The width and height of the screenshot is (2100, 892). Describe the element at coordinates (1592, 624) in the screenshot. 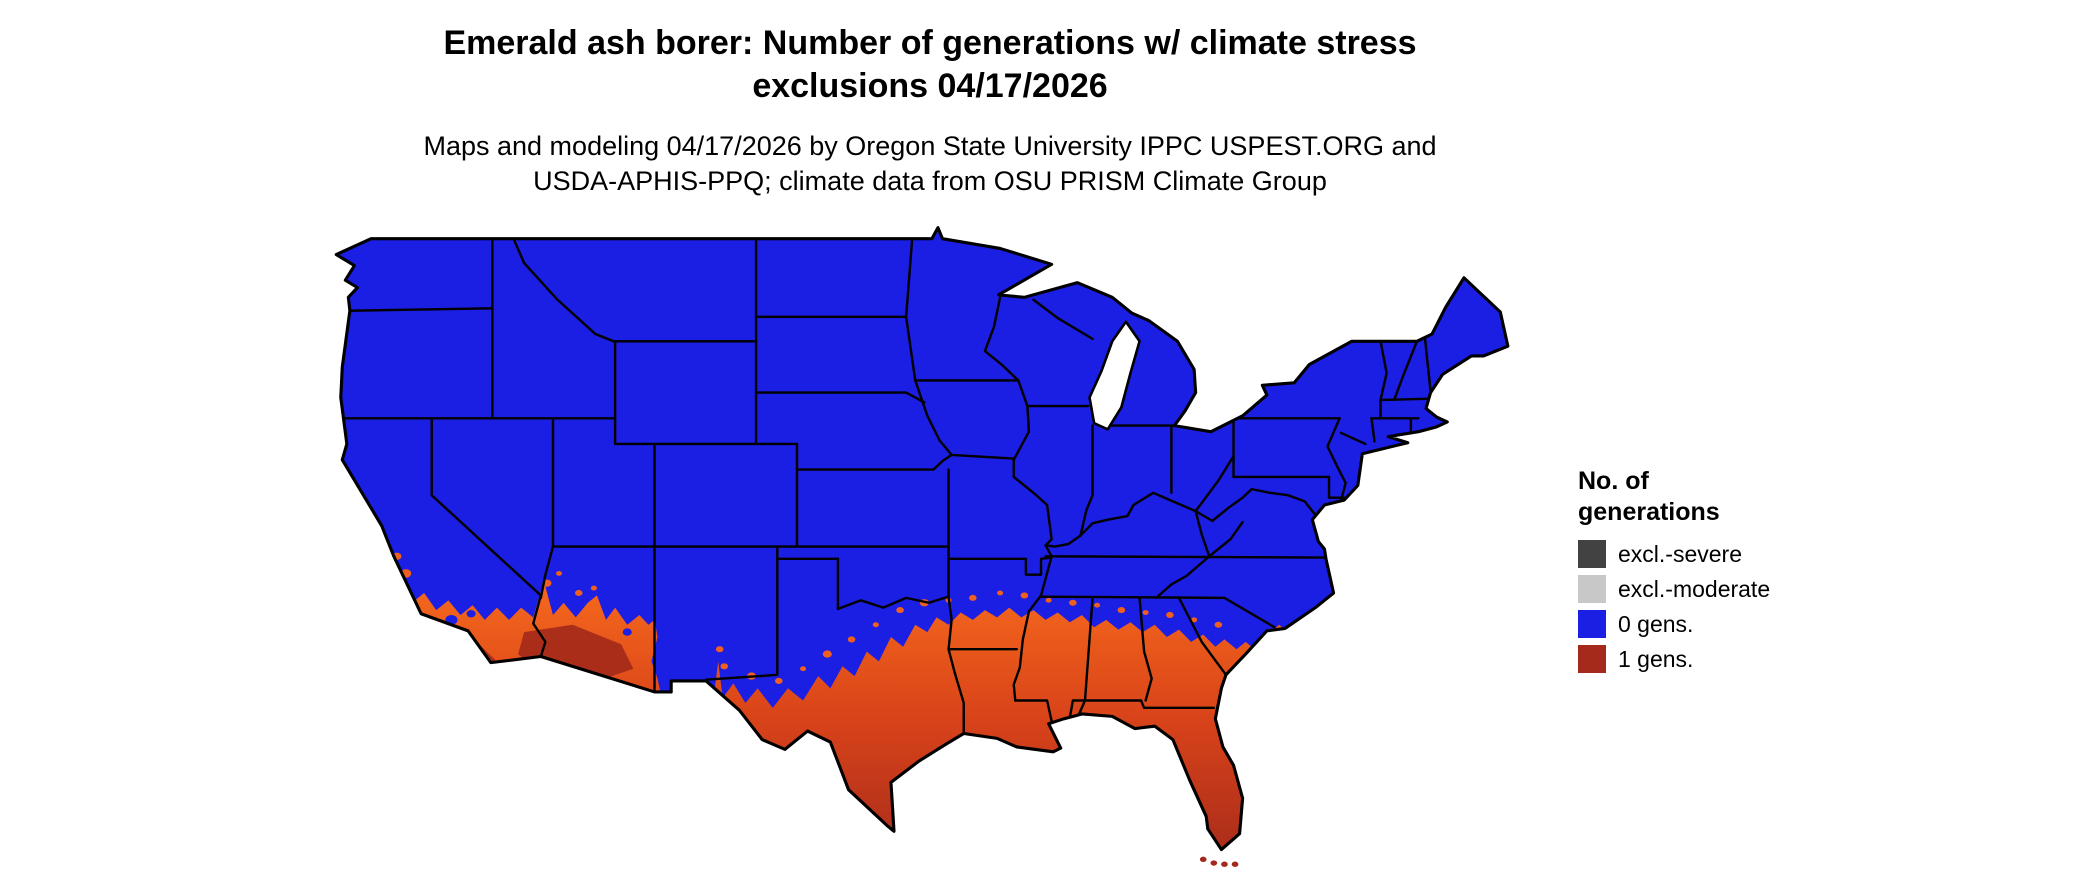

I see `legend-swatch-0-gens` at that location.